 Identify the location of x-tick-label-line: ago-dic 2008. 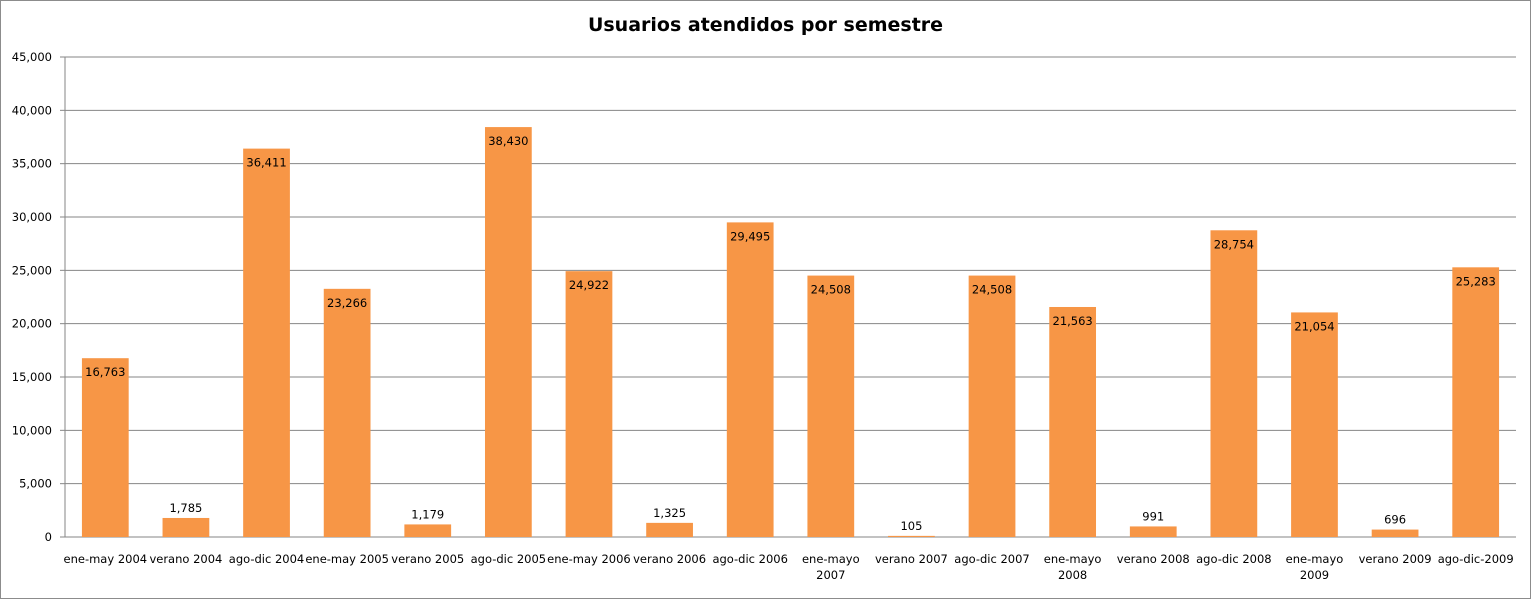
(1234, 559).